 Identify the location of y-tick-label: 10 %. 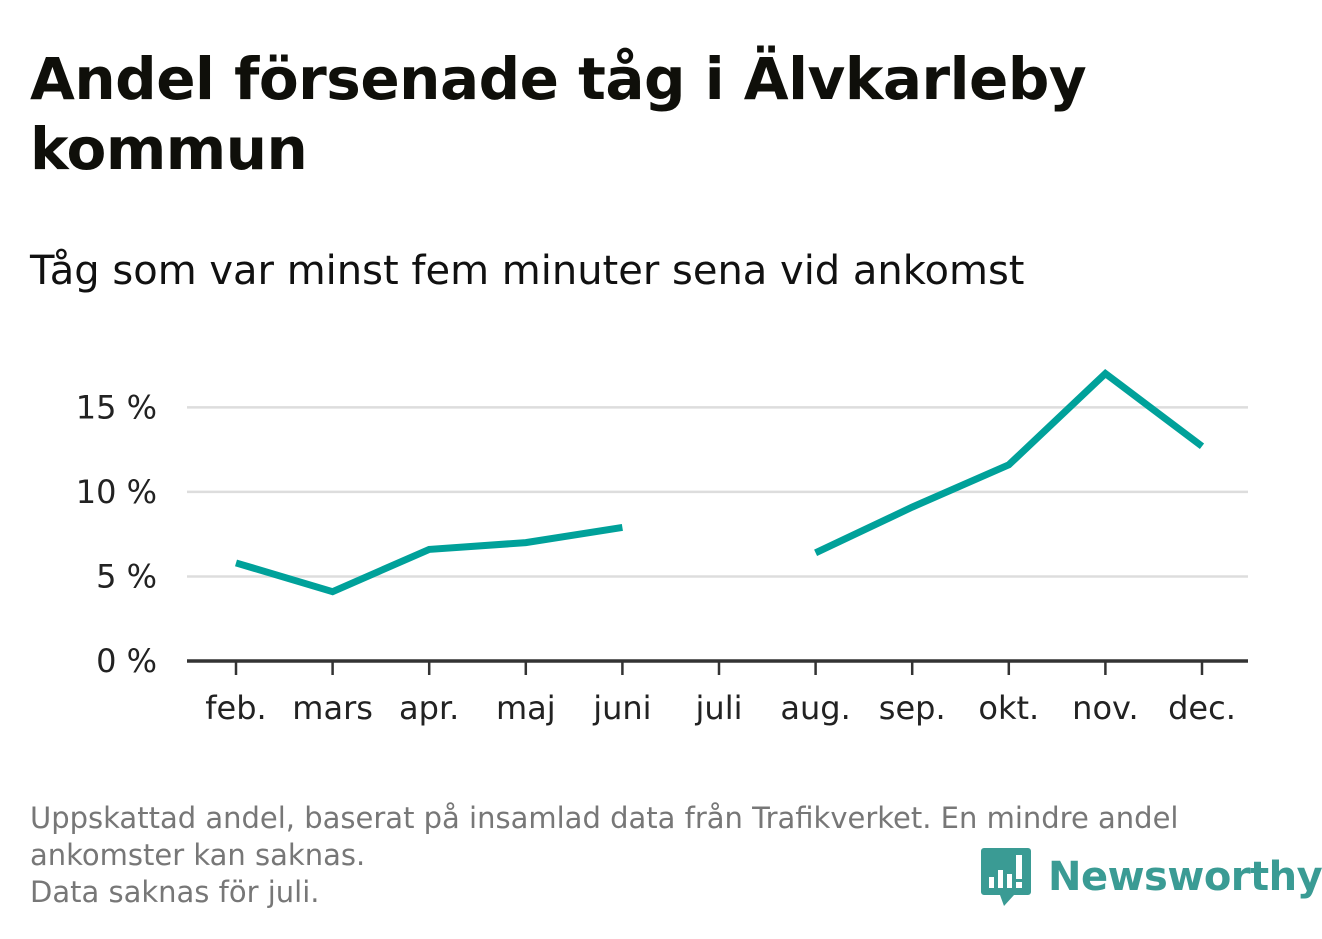
(116, 492).